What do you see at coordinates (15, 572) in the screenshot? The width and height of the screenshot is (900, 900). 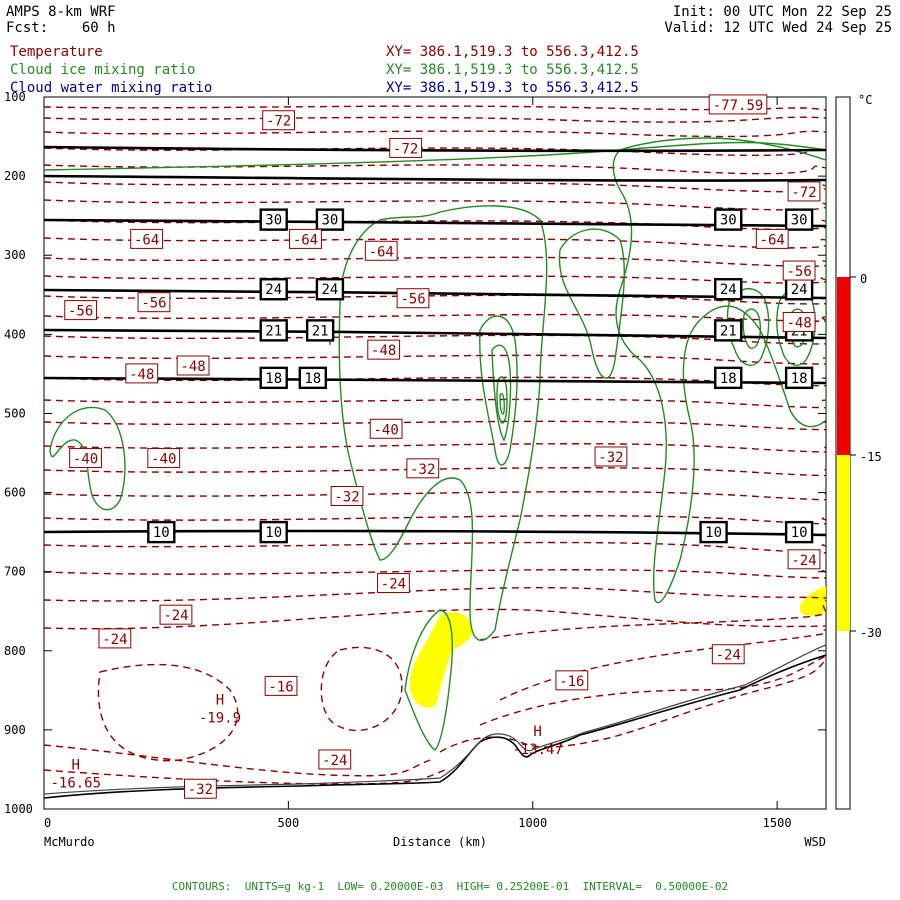 I see `y-tick-label: 700` at bounding box center [15, 572].